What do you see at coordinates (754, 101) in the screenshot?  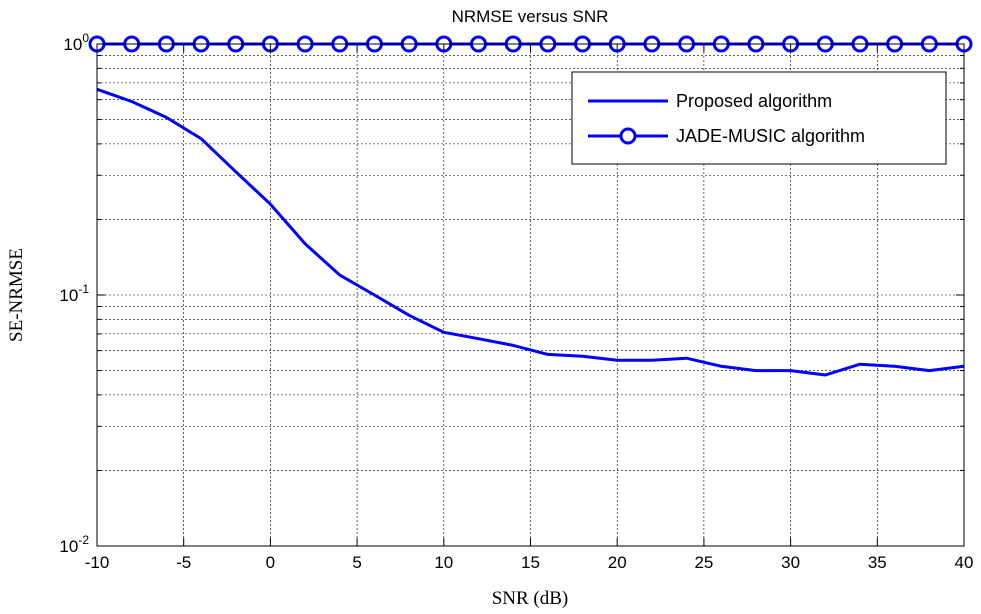 I see `legend-label-proposed: Proposed algorithm` at bounding box center [754, 101].